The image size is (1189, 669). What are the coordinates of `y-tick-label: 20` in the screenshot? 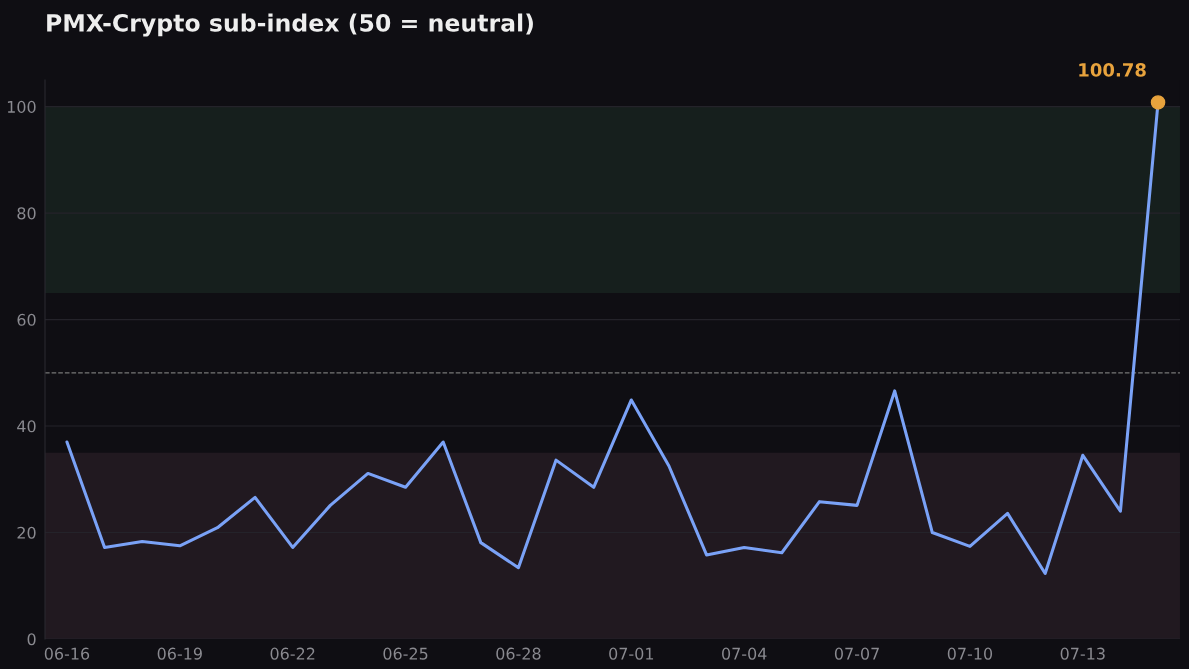 It's located at (26, 532).